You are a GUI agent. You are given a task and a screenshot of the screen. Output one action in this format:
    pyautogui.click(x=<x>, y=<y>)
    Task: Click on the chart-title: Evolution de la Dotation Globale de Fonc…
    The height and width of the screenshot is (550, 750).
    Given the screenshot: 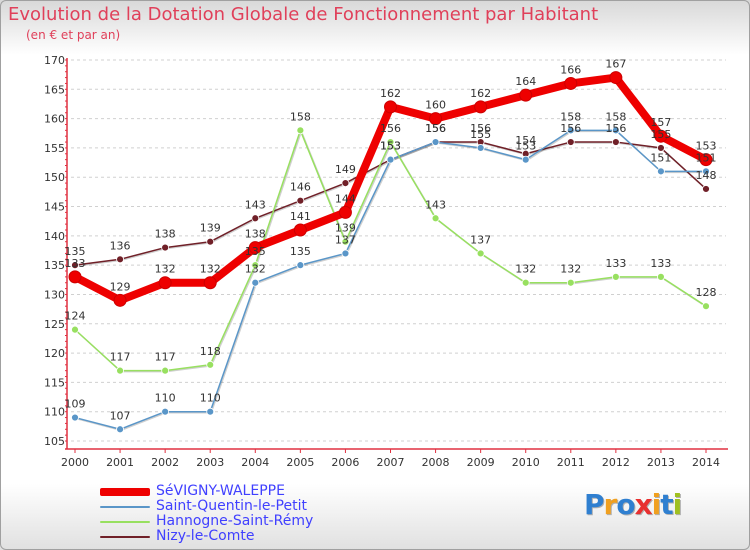 What is the action you would take?
    pyautogui.click(x=303, y=14)
    